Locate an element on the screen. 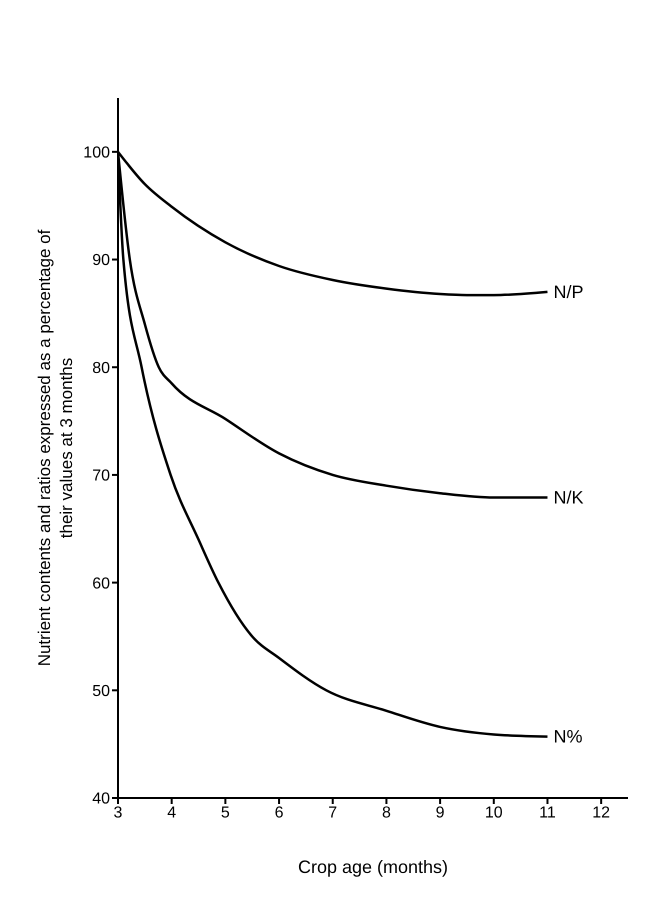 Image resolution: width=662 pixels, height=914 pixels. y-tick-label: 40 is located at coordinates (101, 799).